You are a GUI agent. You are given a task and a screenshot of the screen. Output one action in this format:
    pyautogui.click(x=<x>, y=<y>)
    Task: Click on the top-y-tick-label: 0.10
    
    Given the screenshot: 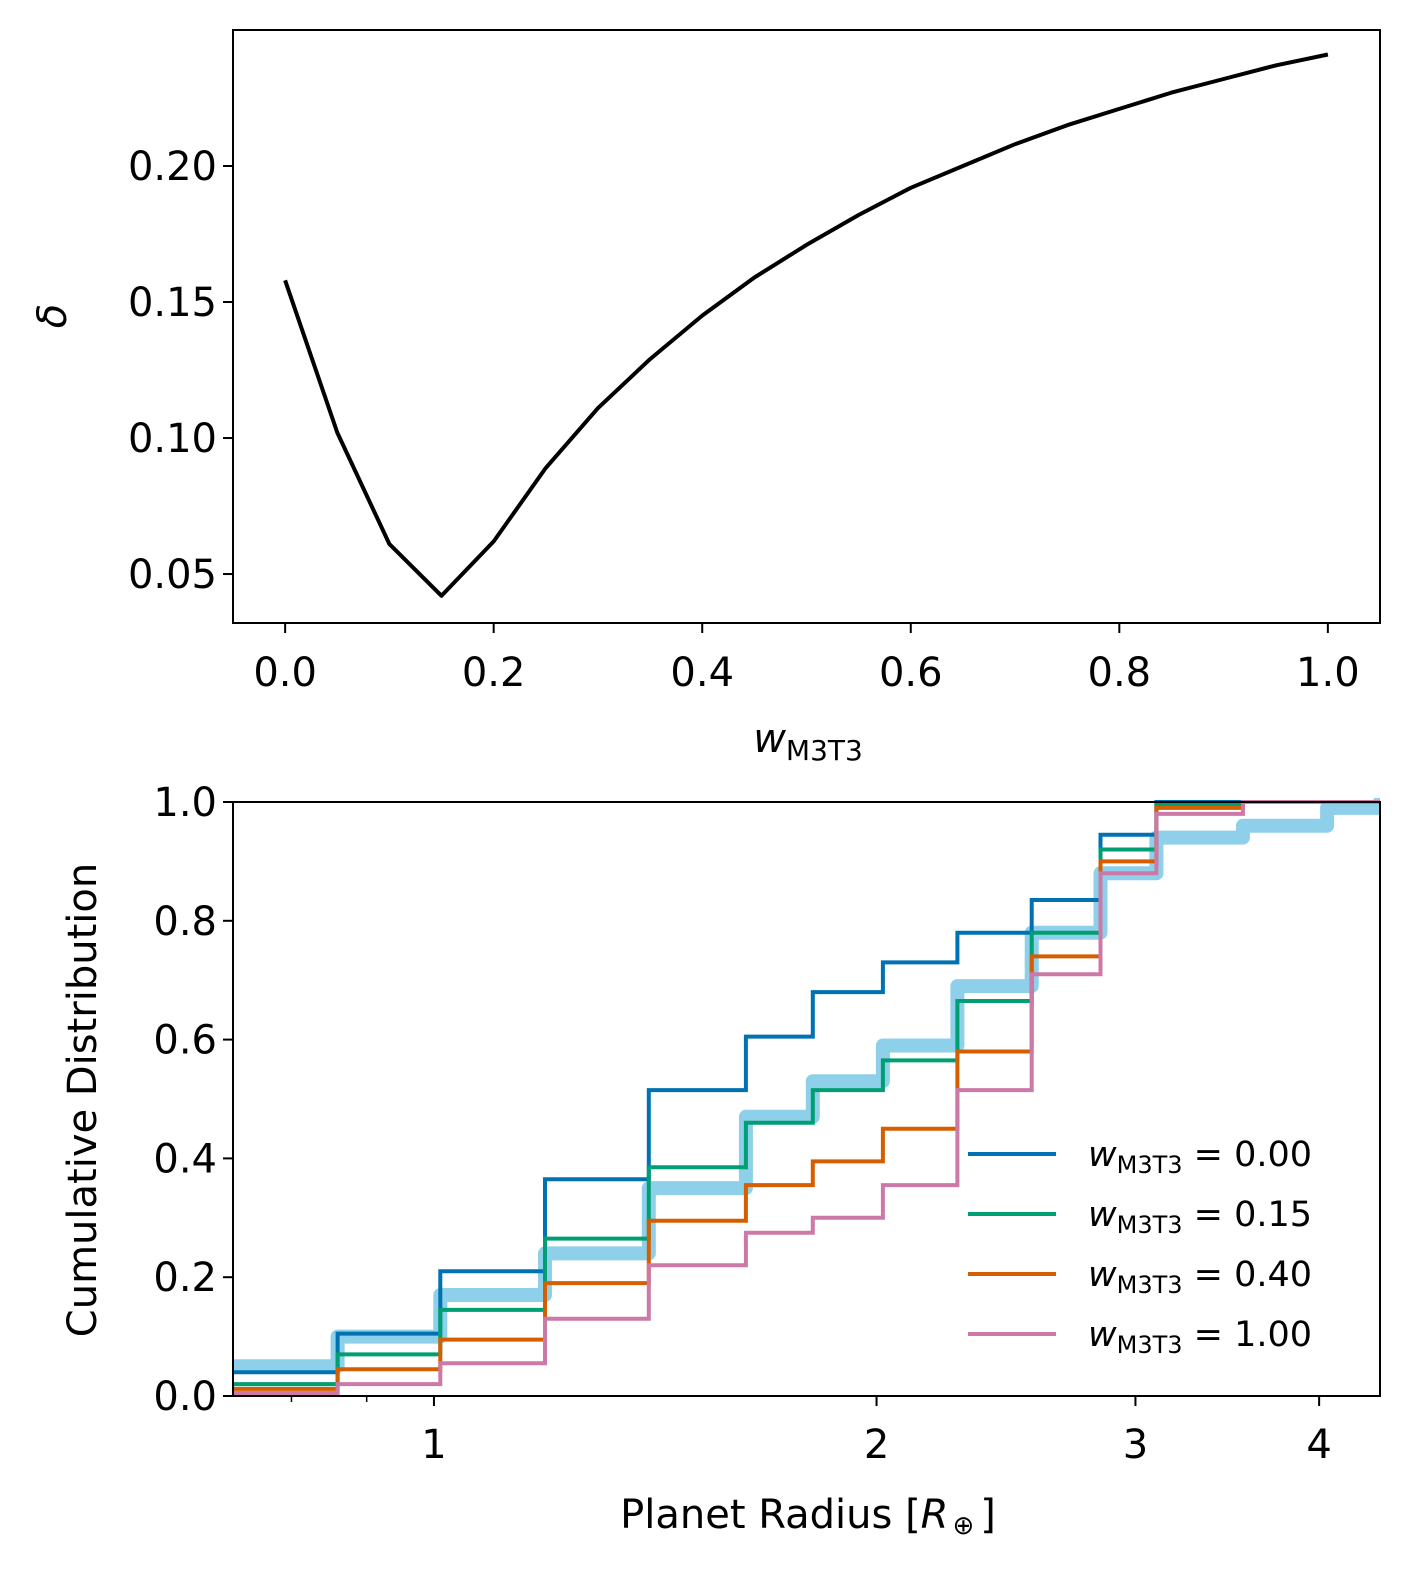 What is the action you would take?
    pyautogui.click(x=172, y=439)
    